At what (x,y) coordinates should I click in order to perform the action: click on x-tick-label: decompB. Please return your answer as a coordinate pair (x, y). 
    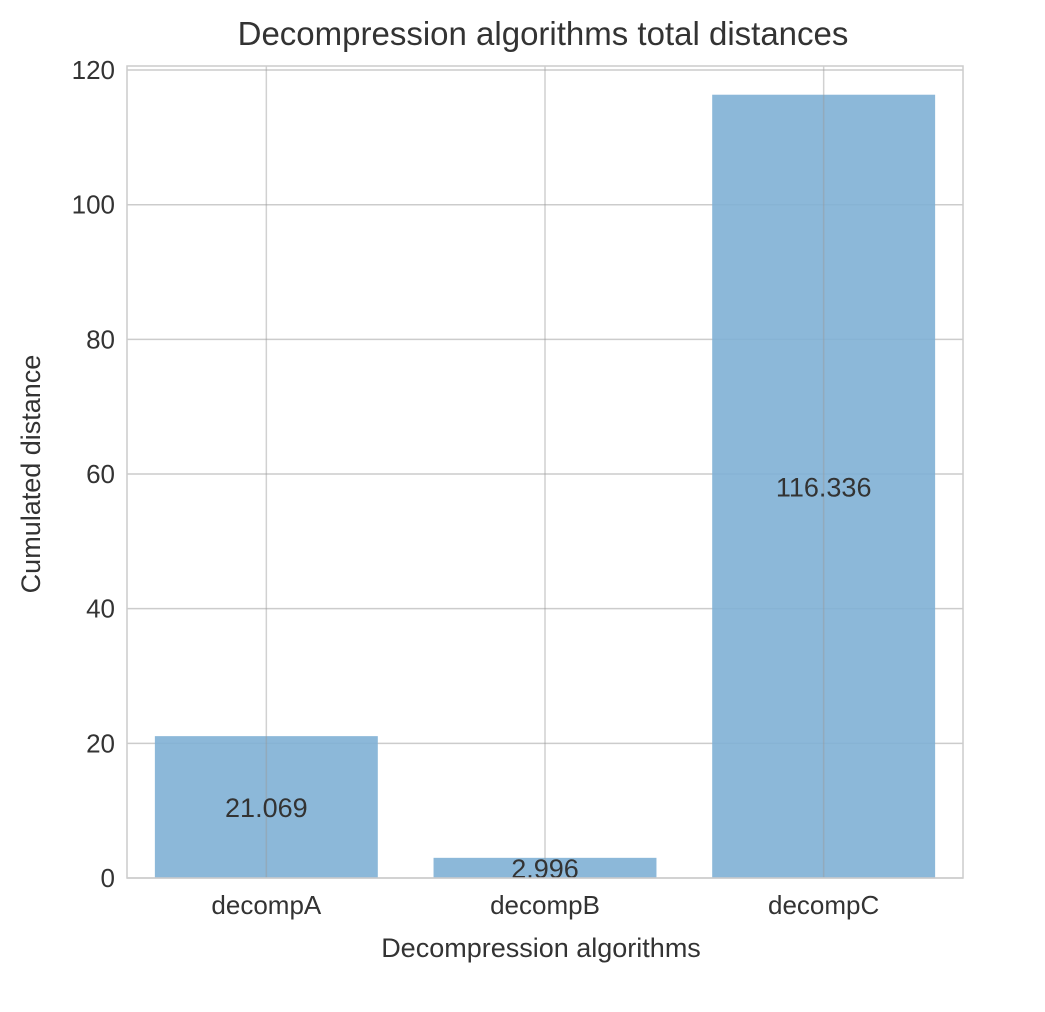
    Looking at the image, I should click on (545, 905).